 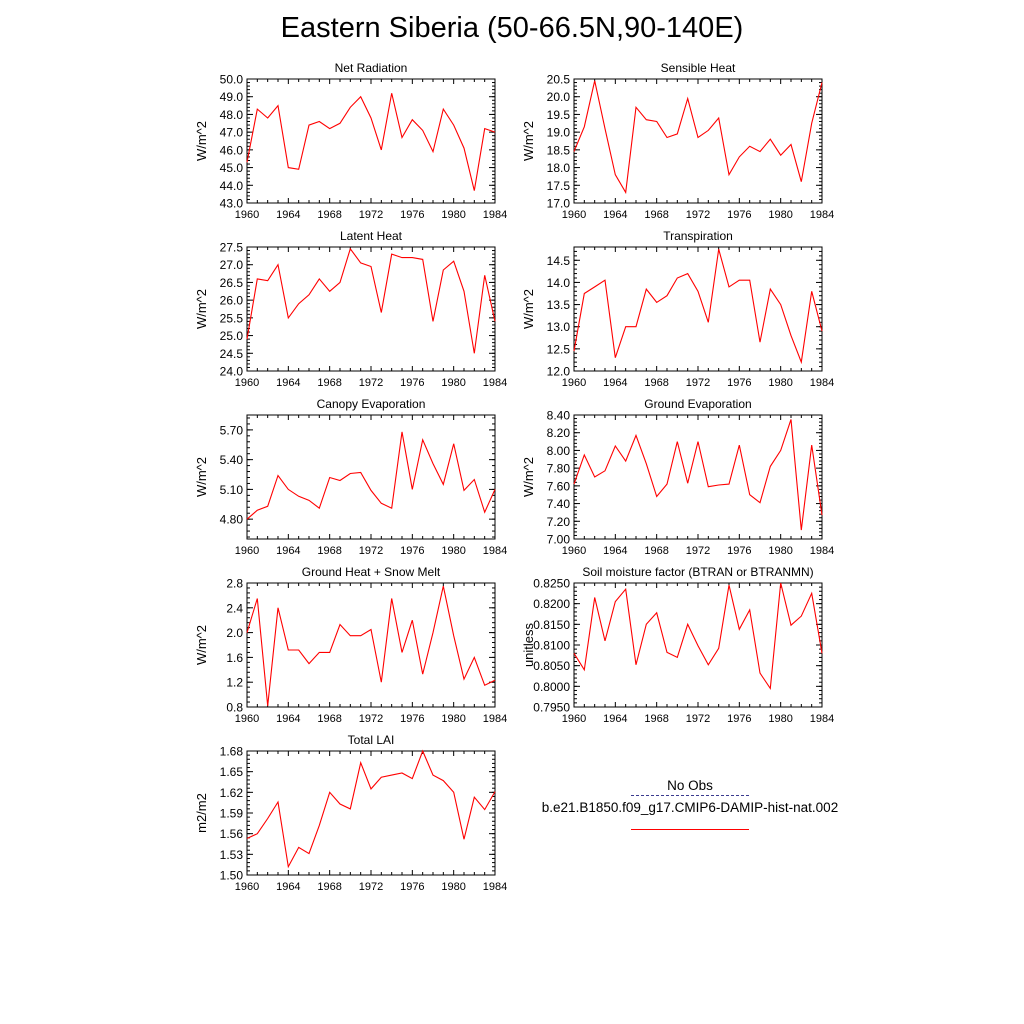 I want to click on legend-obs-label: No Obs, so click(x=690, y=785).